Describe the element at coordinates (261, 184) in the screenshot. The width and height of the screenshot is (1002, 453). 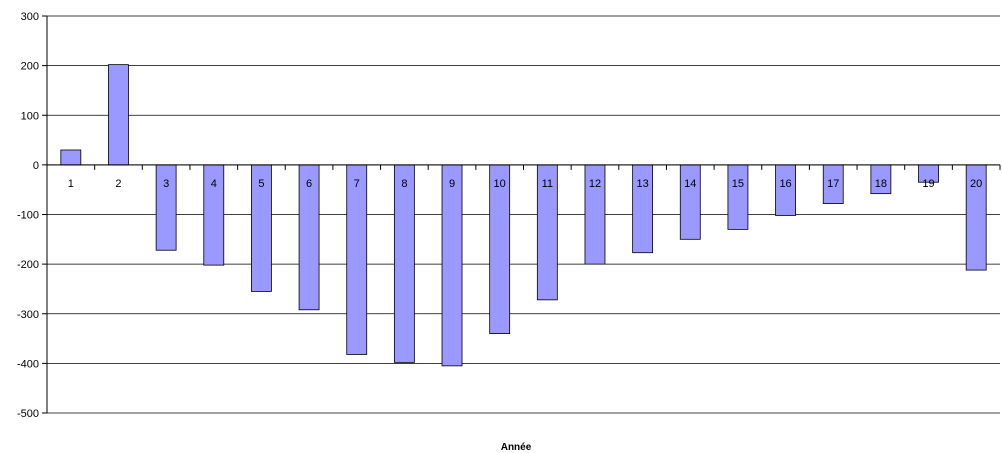
I see `x-tick-label: 5` at that location.